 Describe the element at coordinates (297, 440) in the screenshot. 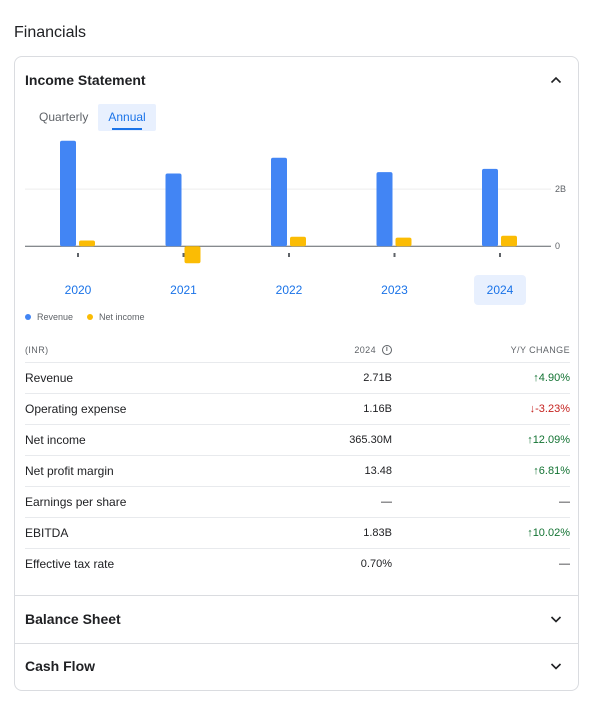

I see `table-row: Net income 365.30M ↑12.09%` at that location.